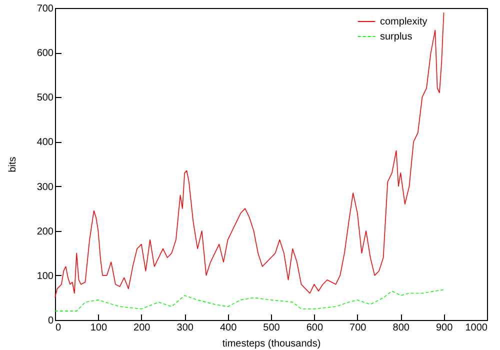 This screenshot has height=350, width=500. Describe the element at coordinates (476, 328) in the screenshot. I see `x-tick-label: 1000` at that location.